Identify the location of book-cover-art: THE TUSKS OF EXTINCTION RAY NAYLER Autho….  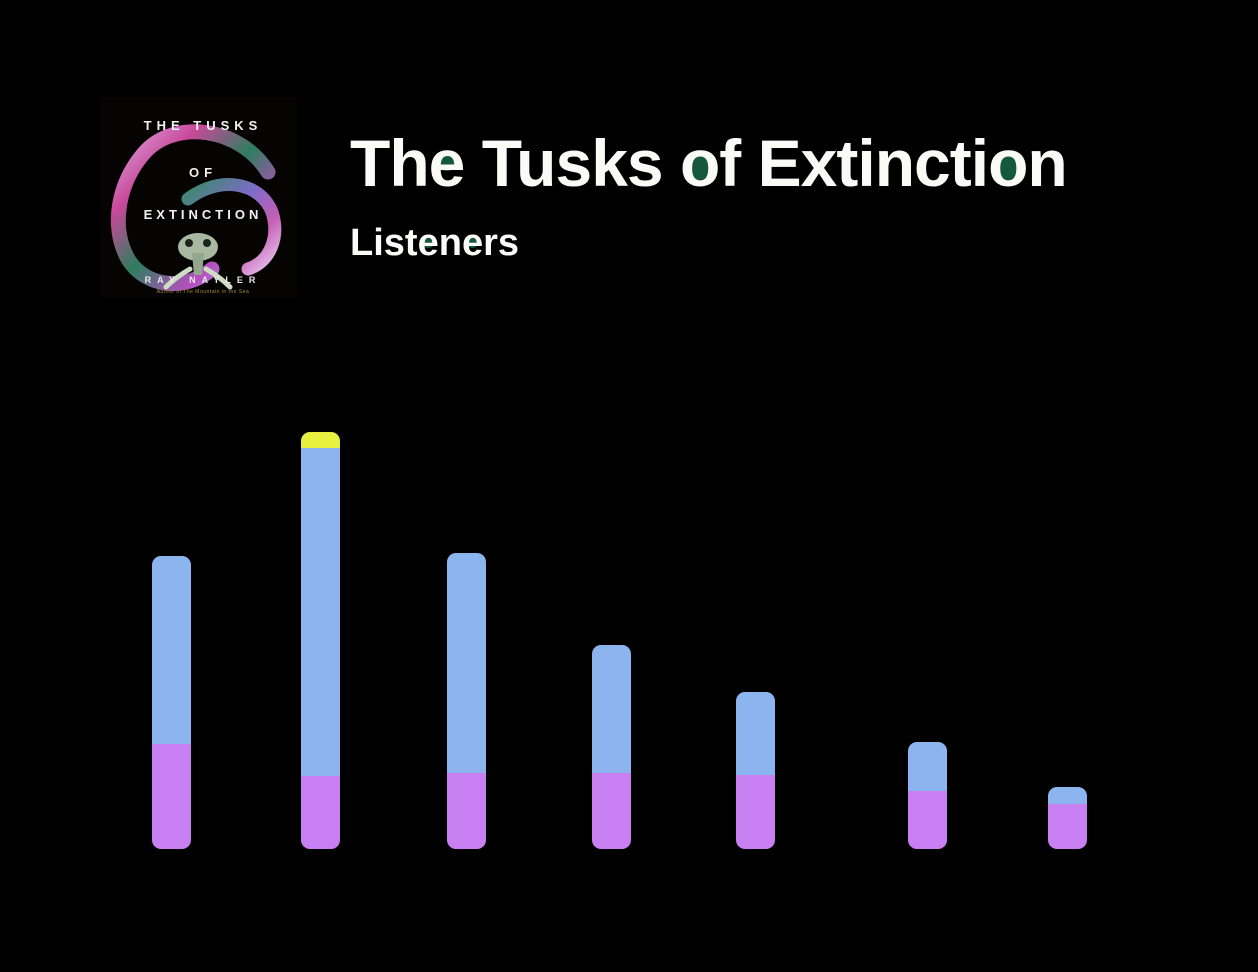
(198, 197).